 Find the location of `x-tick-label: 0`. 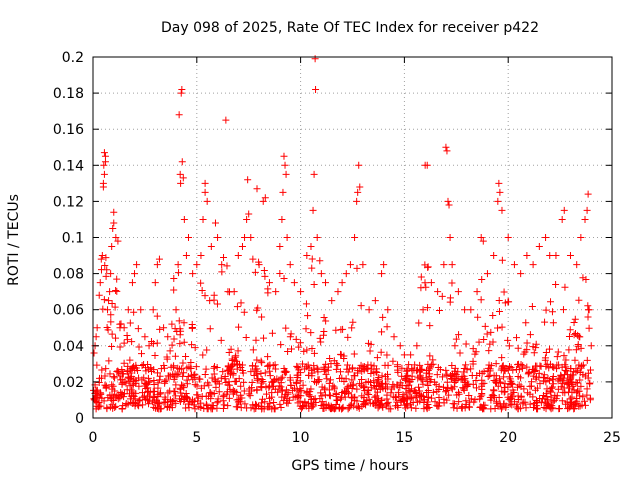

x-tick-label: 0 is located at coordinates (93, 438).